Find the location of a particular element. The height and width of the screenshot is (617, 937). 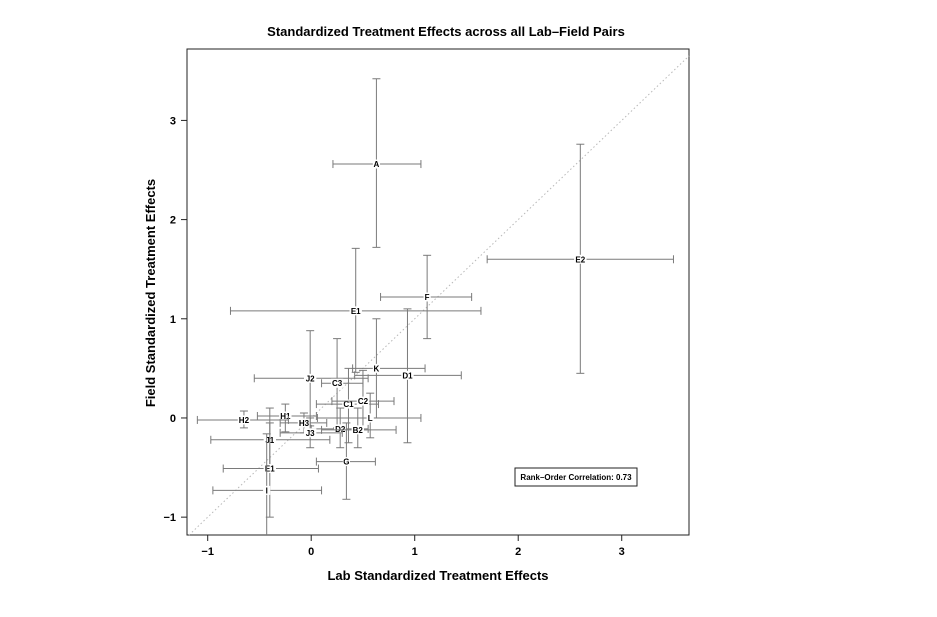

data-point: G is located at coordinates (345, 461).